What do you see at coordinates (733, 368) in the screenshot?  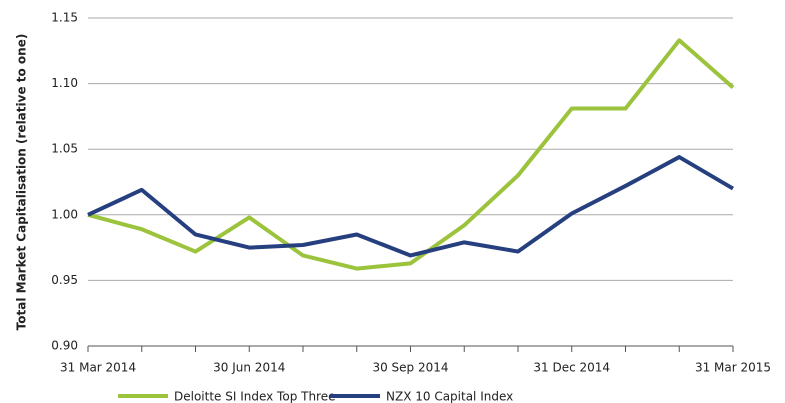 I see `x-tick-label: 31 Mar 2015` at bounding box center [733, 368].